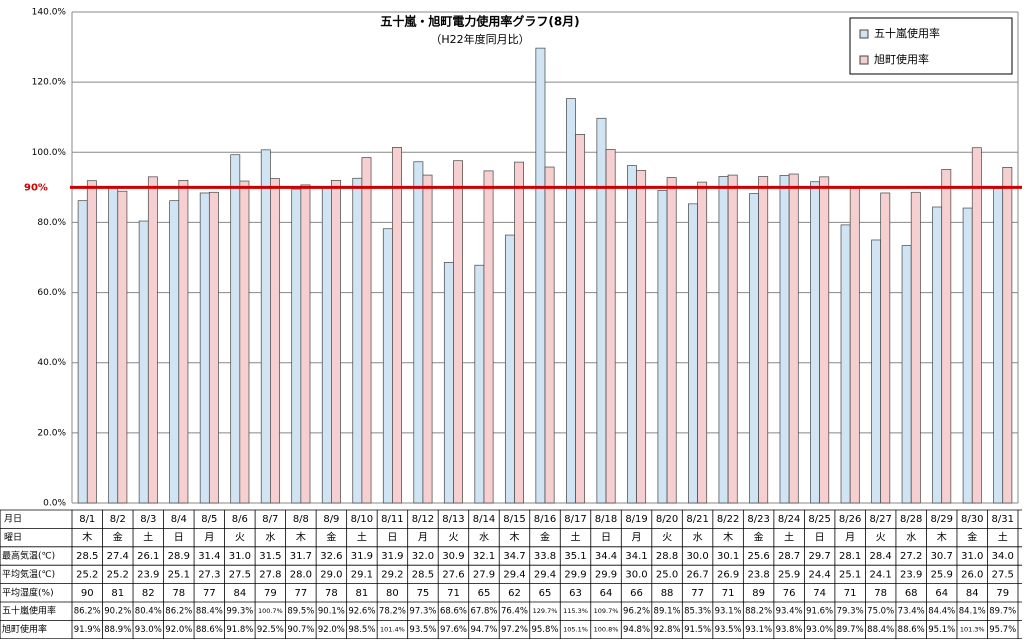 This screenshot has height=639, width=1024. Describe the element at coordinates (545, 611) in the screenshot. I see `value-label: 129.7%` at that location.